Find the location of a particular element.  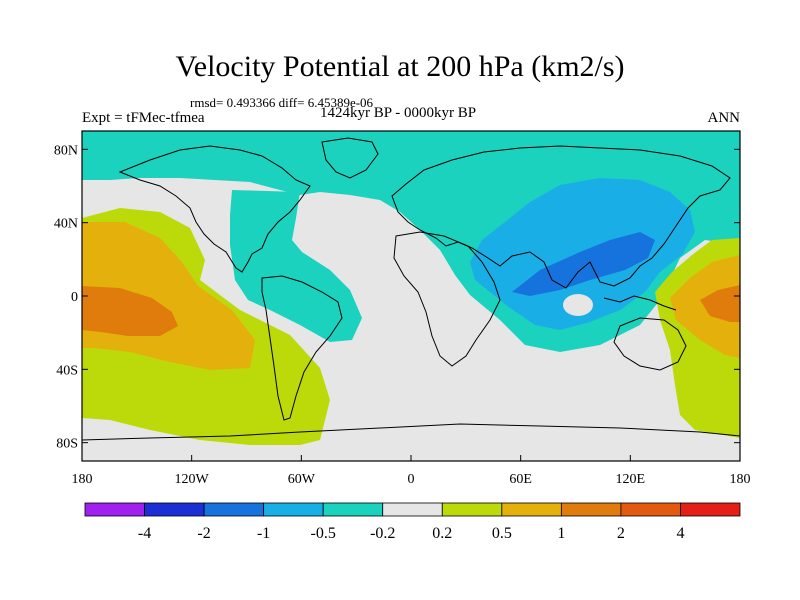

colorbar-label: -2 is located at coordinates (203, 533).